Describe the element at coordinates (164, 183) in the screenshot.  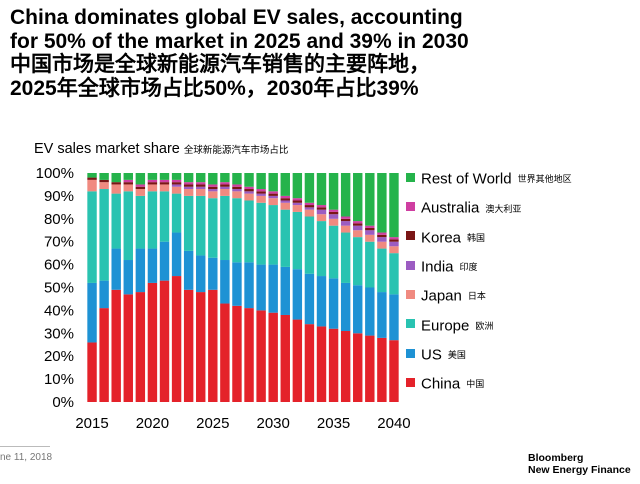
I see `bar-segment-korea-2021` at that location.